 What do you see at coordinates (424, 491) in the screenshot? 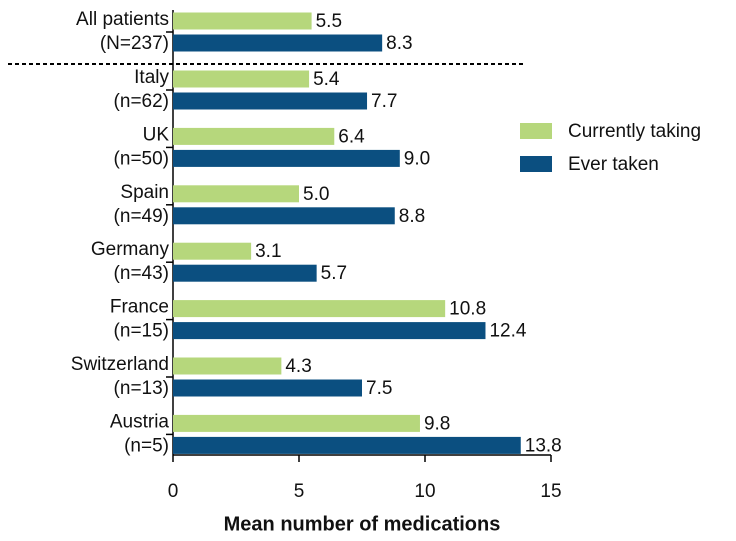
I see `x-tick-label: 10` at bounding box center [424, 491].